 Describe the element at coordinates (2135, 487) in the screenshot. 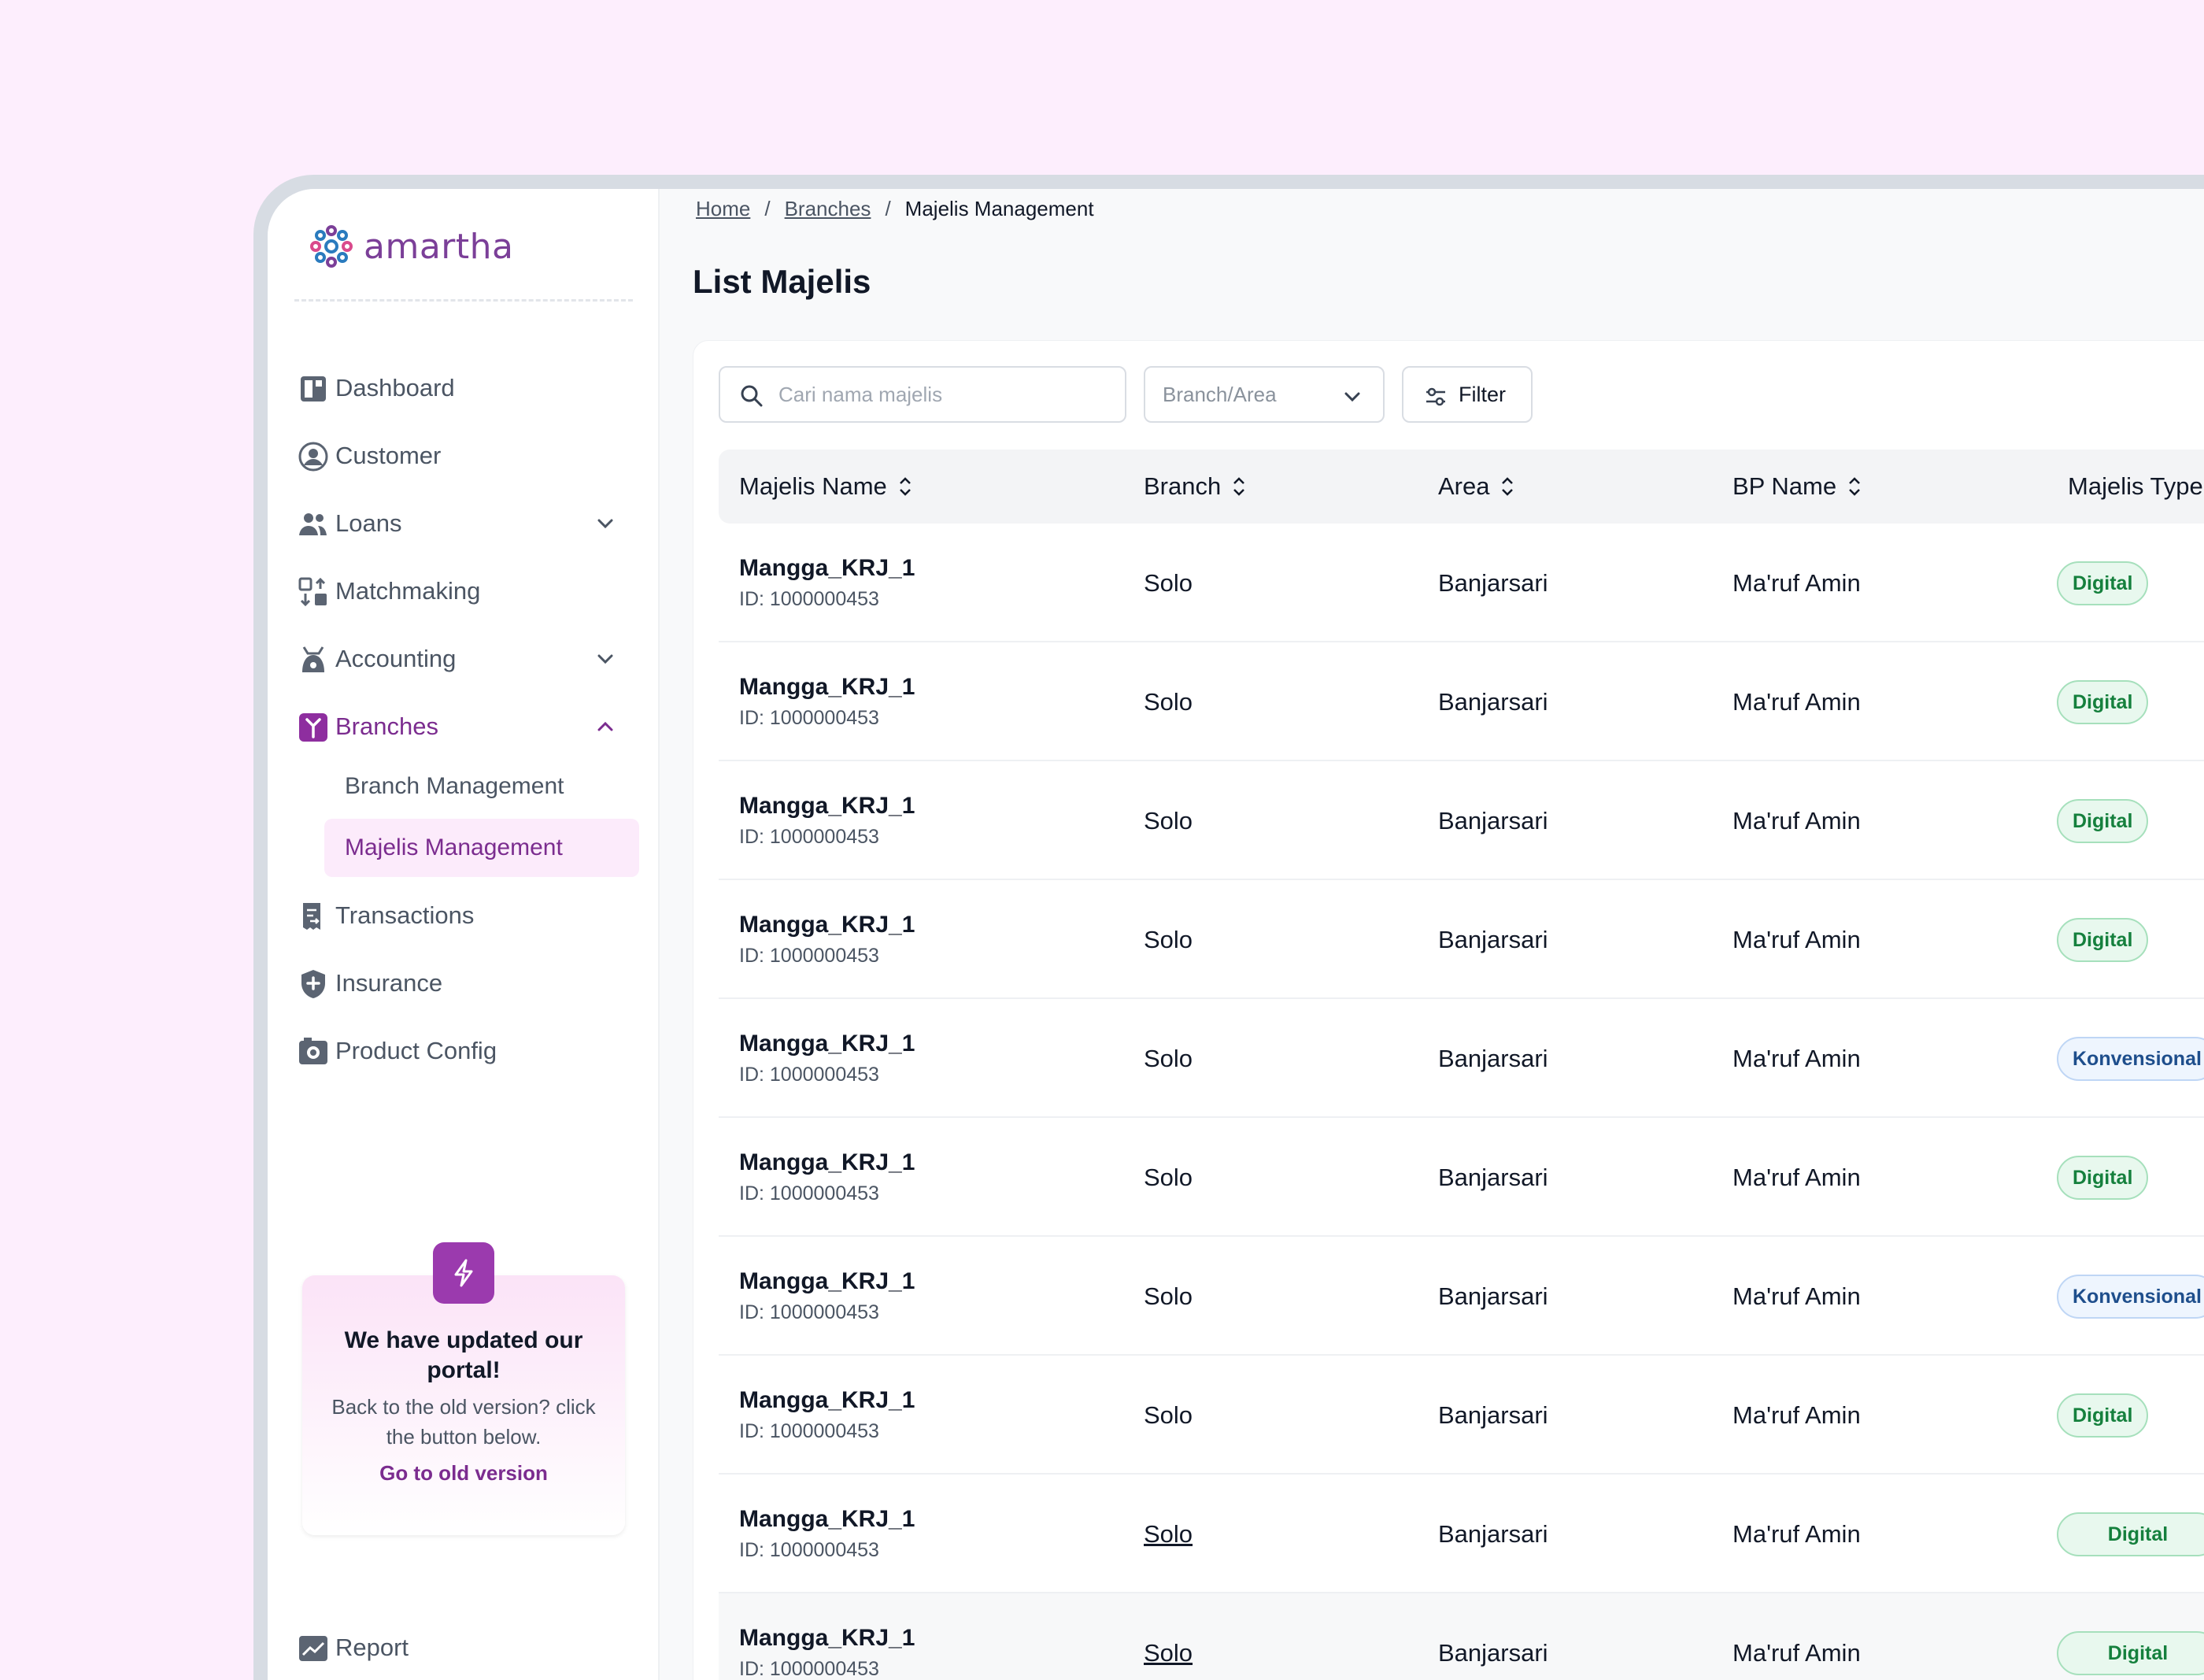

I see `column-header-majelis-type: Majelis Type` at that location.